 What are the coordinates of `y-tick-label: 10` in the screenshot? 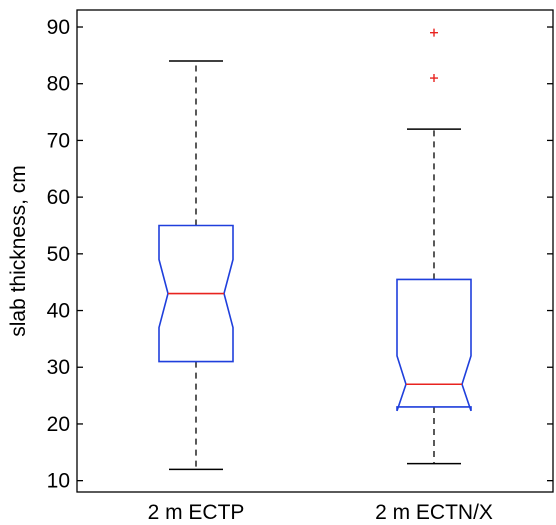 It's located at (58, 481).